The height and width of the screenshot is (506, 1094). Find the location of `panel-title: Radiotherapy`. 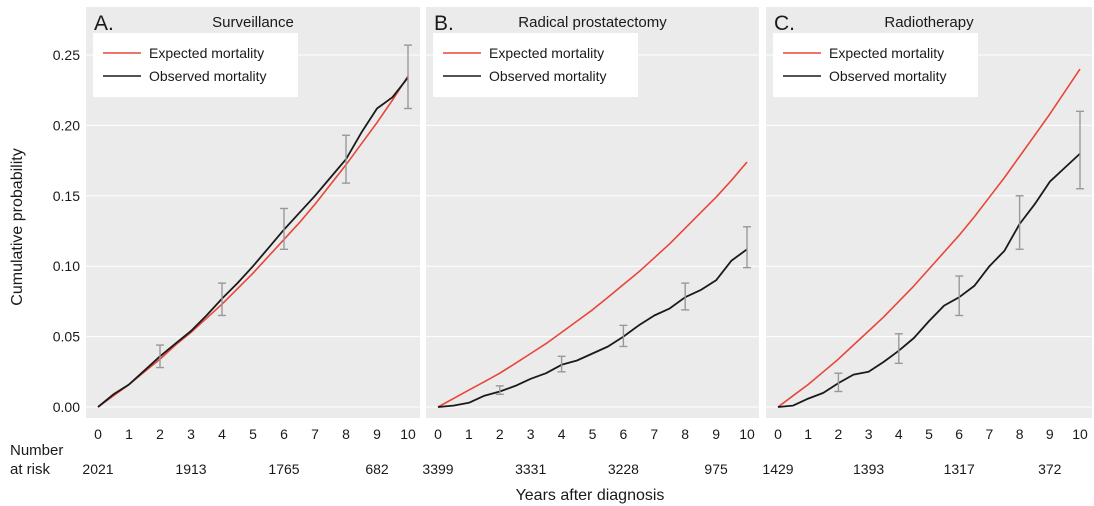

panel-title: Radiotherapy is located at coordinates (929, 22).